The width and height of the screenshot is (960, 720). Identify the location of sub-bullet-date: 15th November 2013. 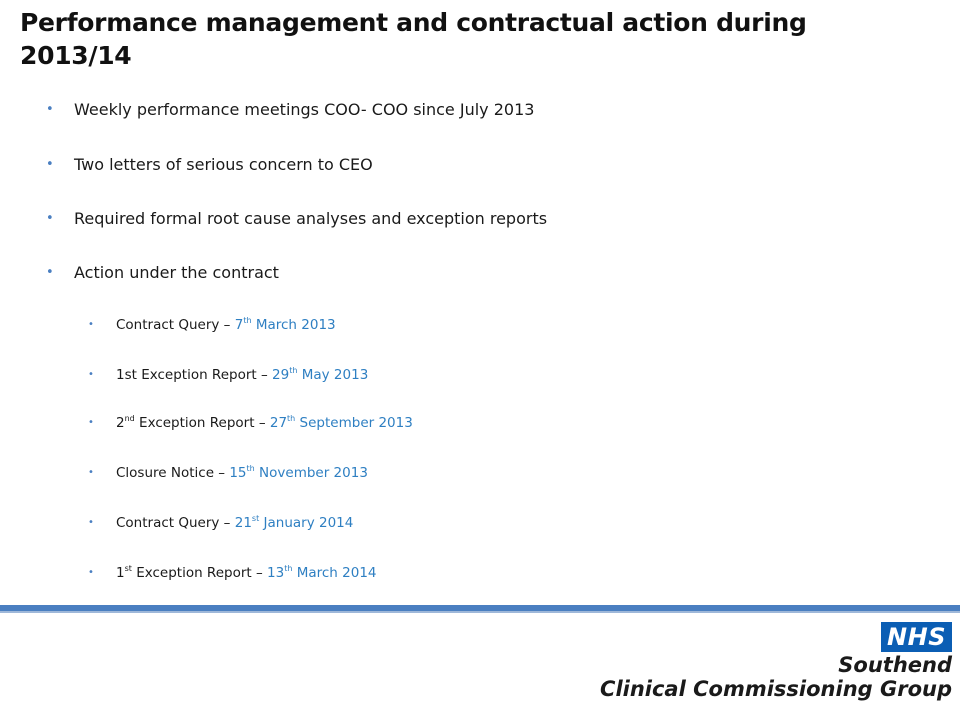
(298, 473).